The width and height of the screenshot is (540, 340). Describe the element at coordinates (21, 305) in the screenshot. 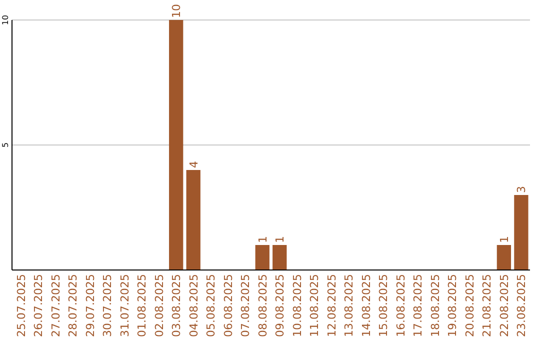

I see `x-tick-label: 25.07.2025` at that location.